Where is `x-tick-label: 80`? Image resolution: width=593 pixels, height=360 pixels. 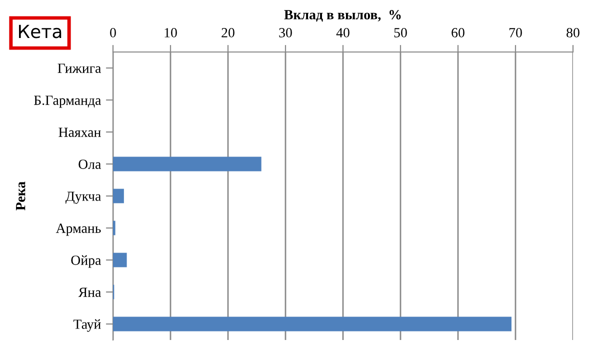 x-tick-label: 80 is located at coordinates (573, 33).